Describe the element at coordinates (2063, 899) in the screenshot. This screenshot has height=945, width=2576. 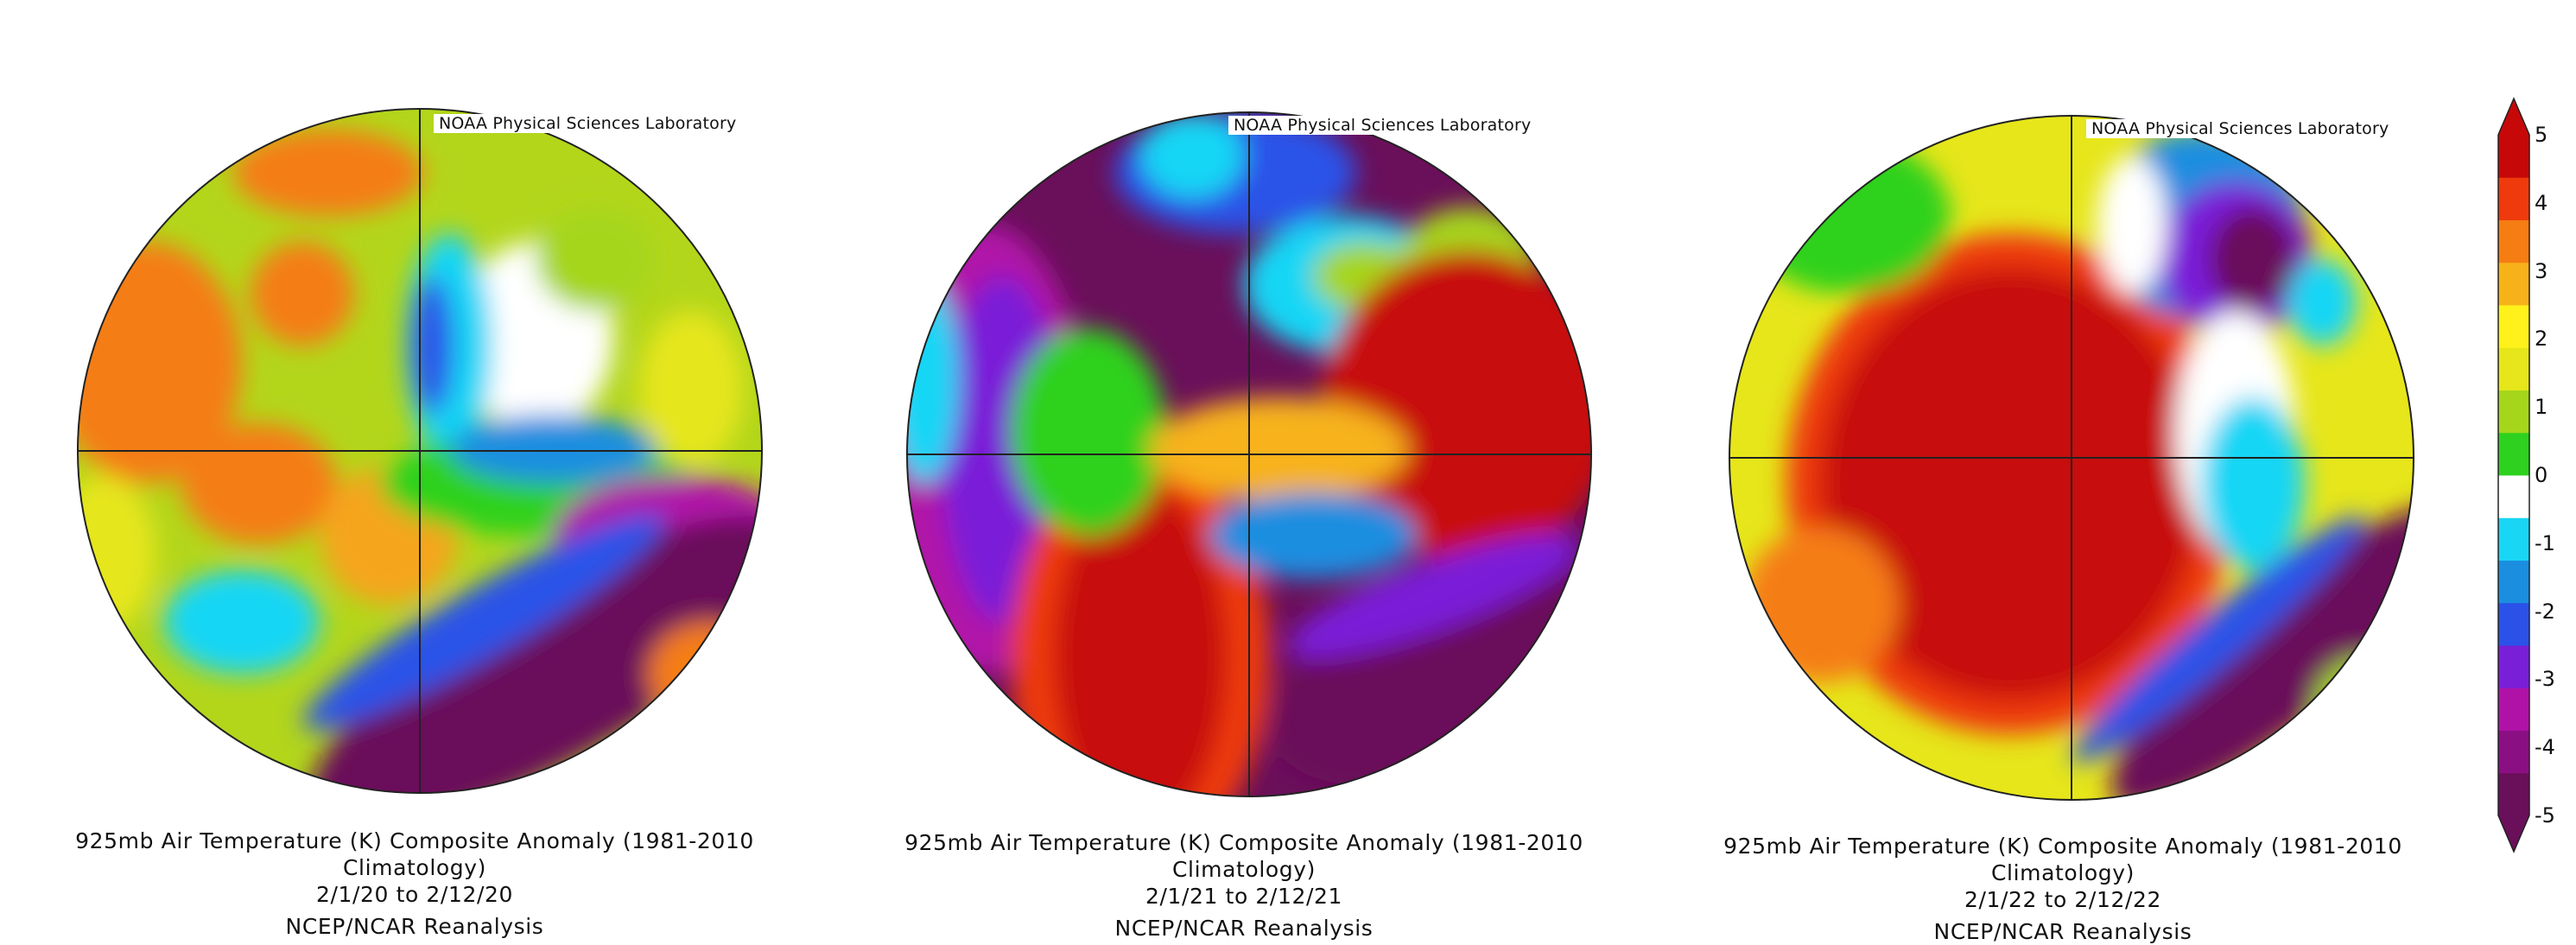
I see `map-dates: 2/1/22 to 2/12/22` at that location.